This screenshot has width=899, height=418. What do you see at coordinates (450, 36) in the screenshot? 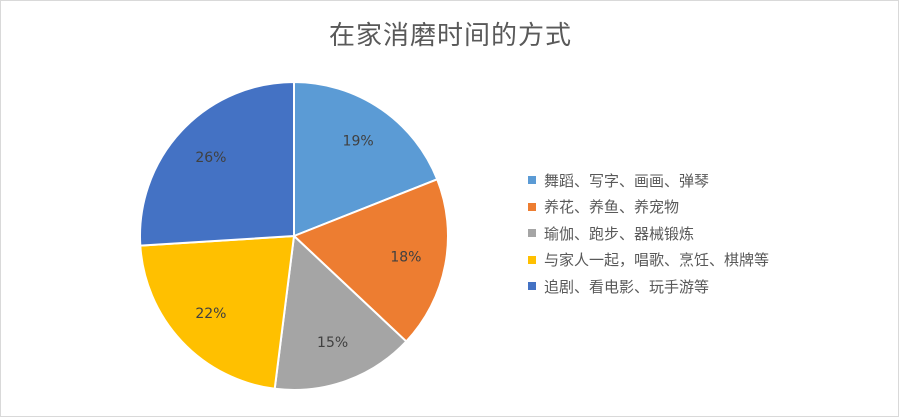
I see `chart-title: 在家消磨时间的方式` at bounding box center [450, 36].